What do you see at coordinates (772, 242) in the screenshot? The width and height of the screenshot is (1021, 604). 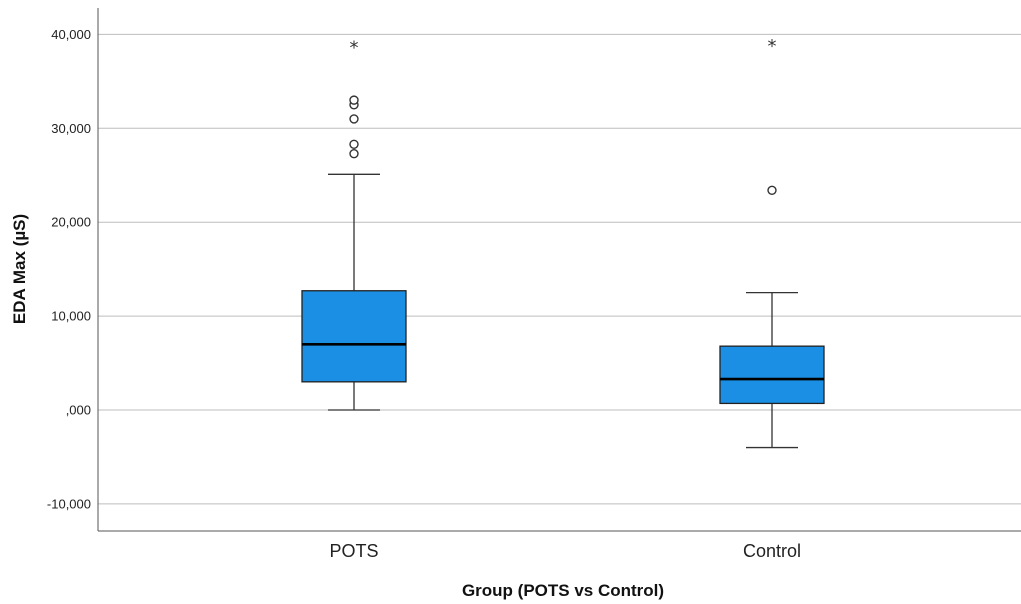 I see `box-control: *` at bounding box center [772, 242].